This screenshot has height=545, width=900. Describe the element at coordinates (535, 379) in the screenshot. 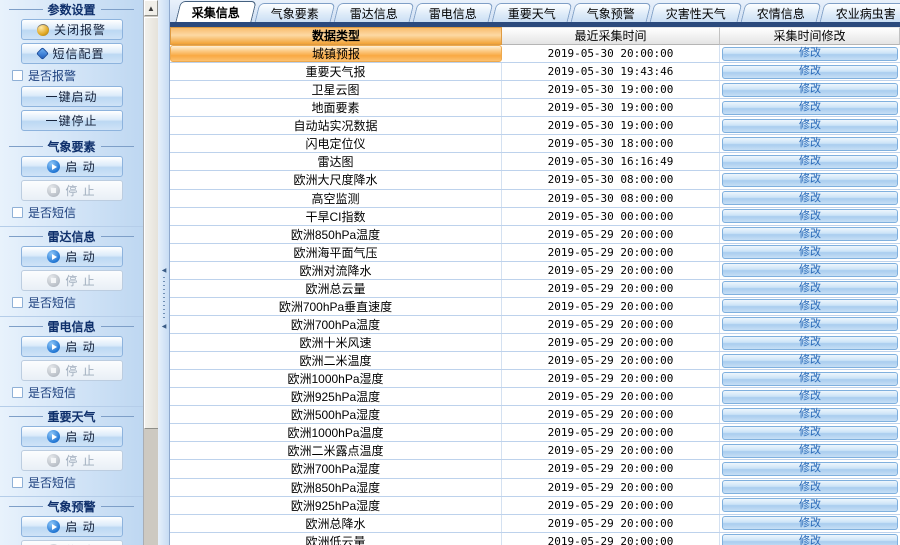

I see `table-row: 欧洲1000hPa湿度 2019-05-29 20:00:00 修改` at that location.